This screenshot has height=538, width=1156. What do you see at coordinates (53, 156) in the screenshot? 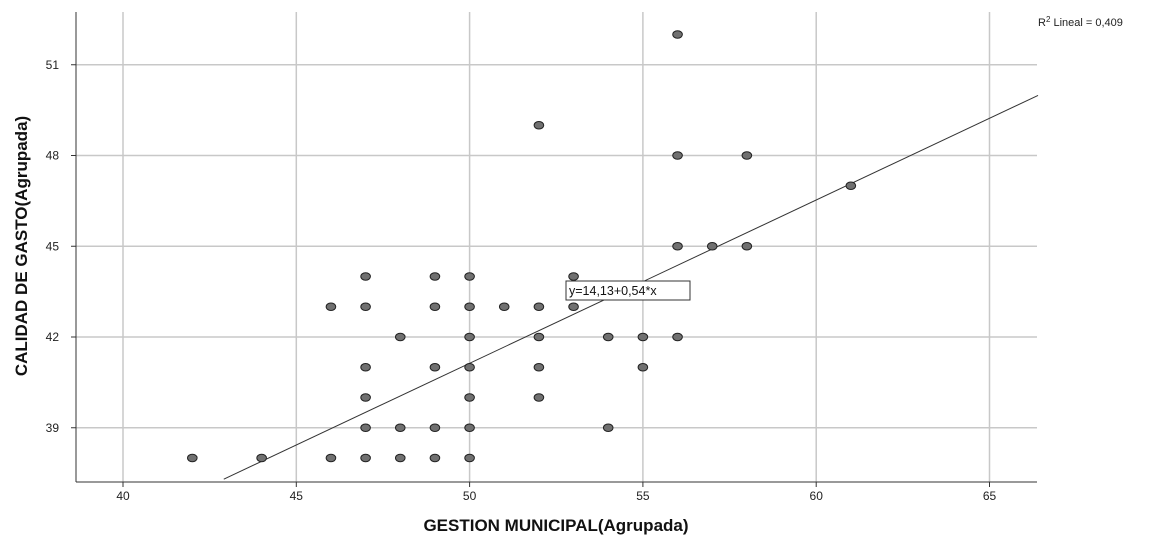
I see `y-tick-label: 48` at bounding box center [53, 156].